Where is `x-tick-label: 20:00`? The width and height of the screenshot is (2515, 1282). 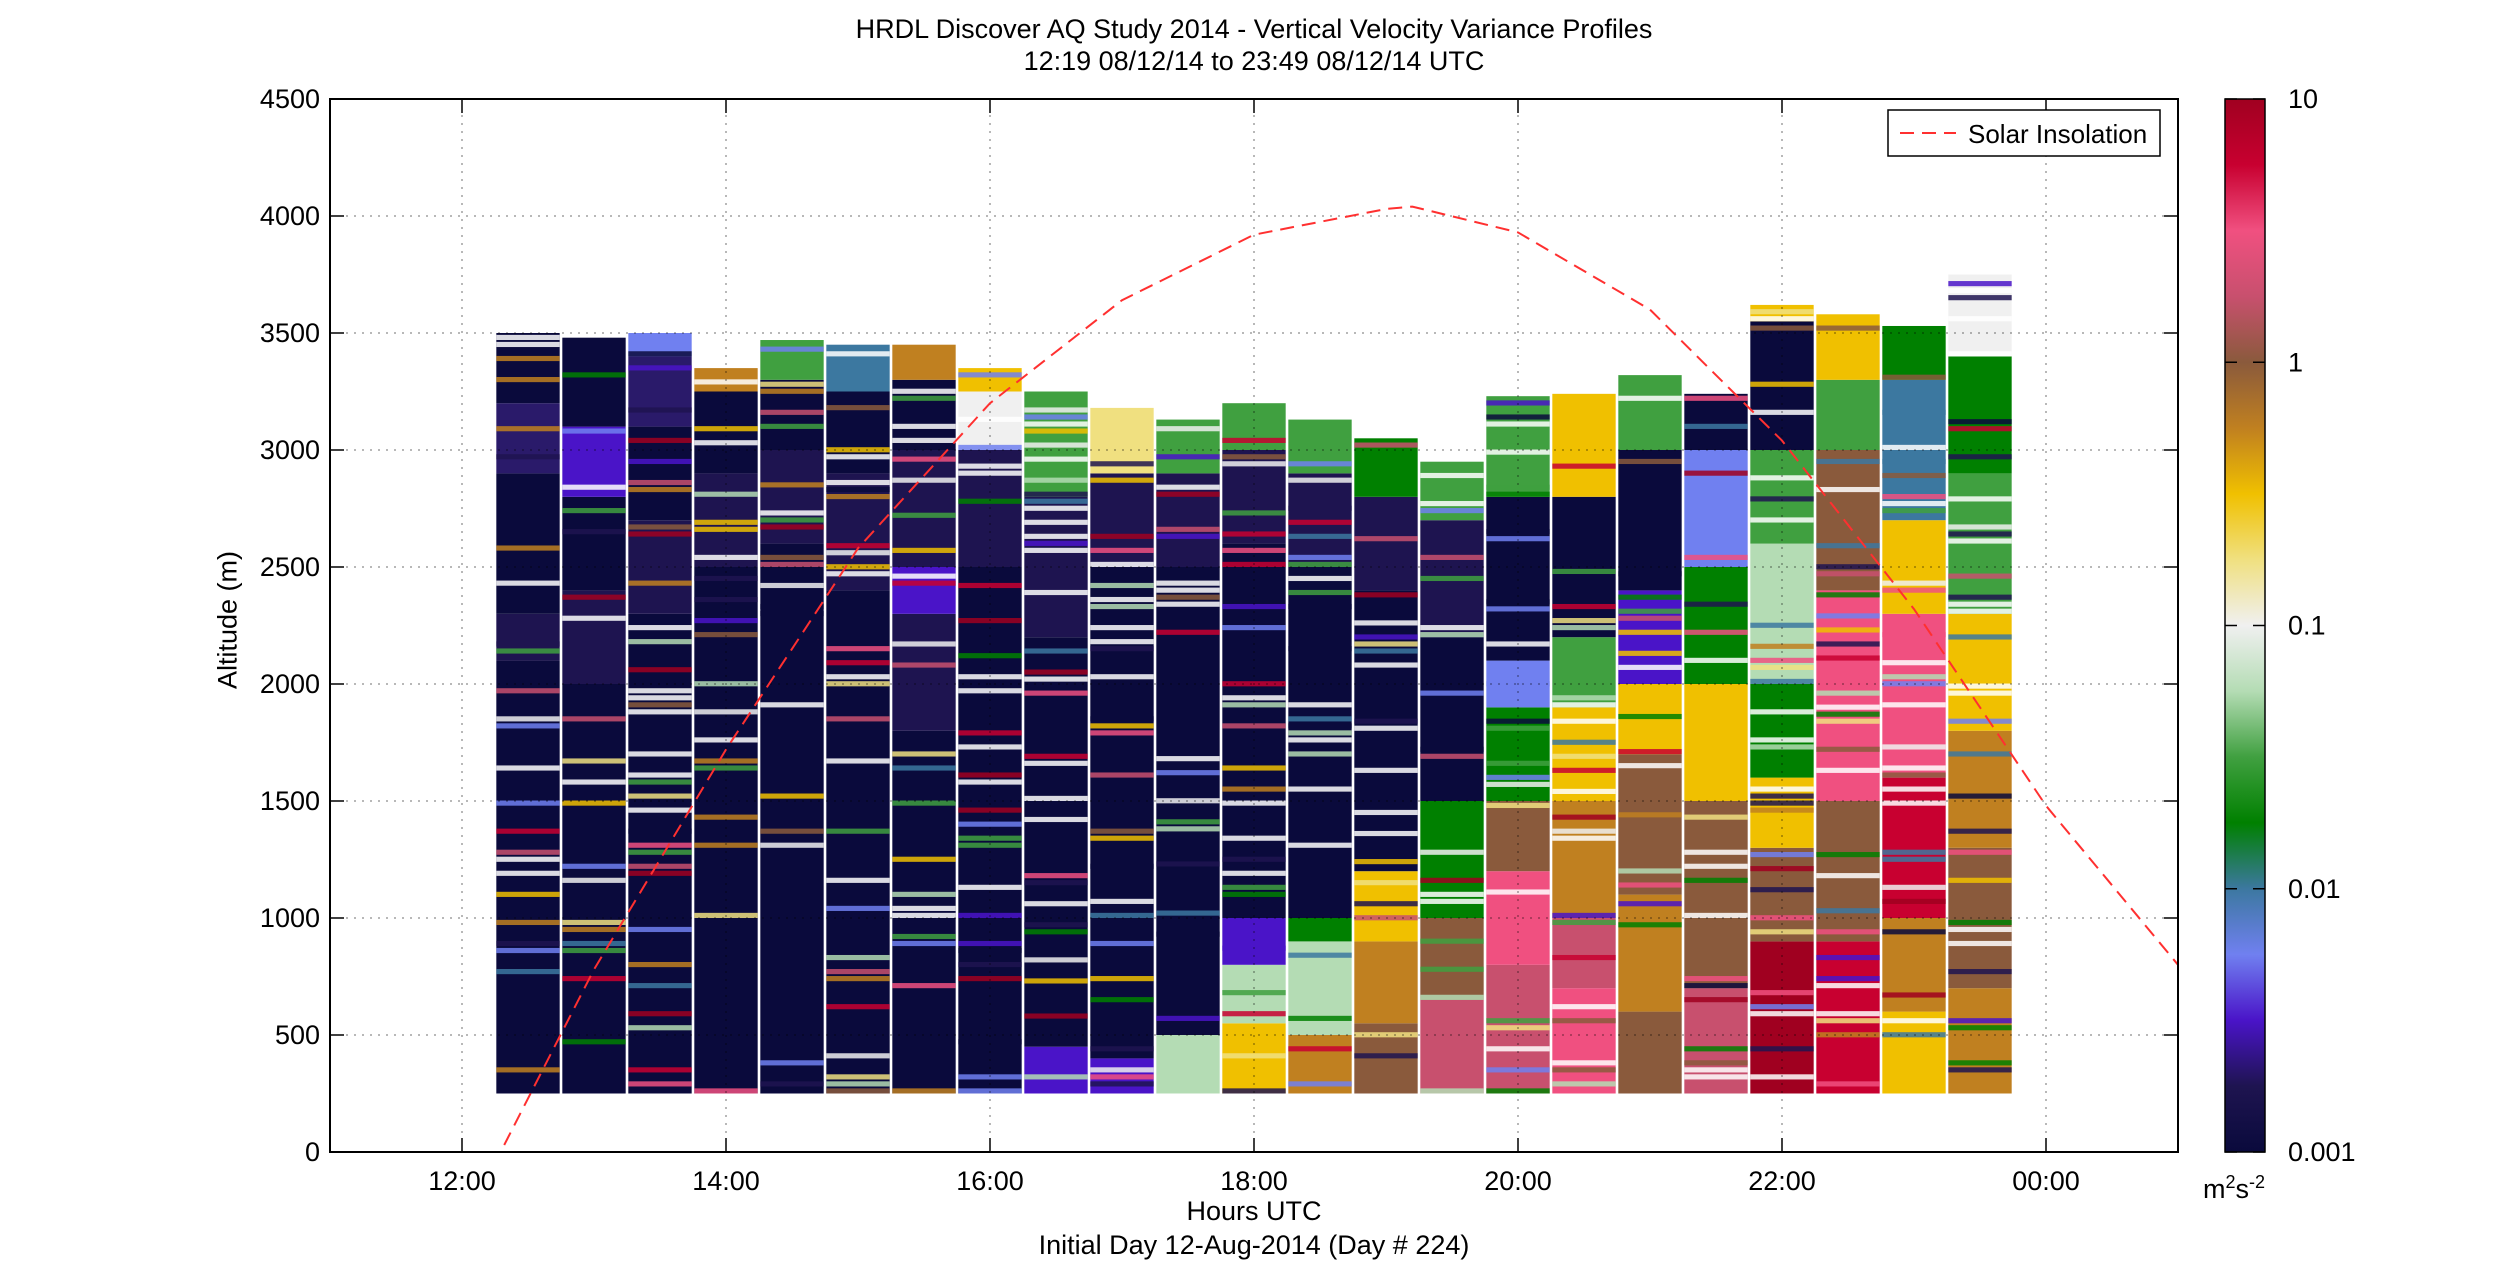 x-tick-label: 20:00 is located at coordinates (1518, 1181).